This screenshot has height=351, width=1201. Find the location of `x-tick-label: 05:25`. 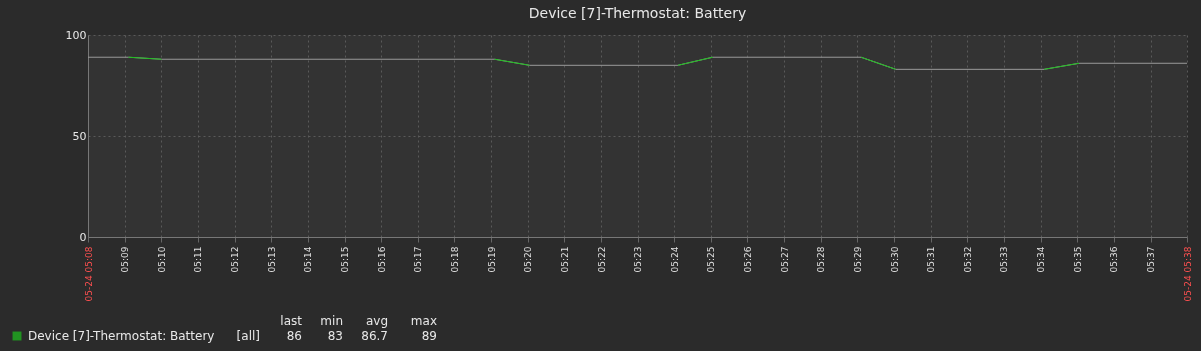

x-tick-label: 05:25 is located at coordinates (711, 259).